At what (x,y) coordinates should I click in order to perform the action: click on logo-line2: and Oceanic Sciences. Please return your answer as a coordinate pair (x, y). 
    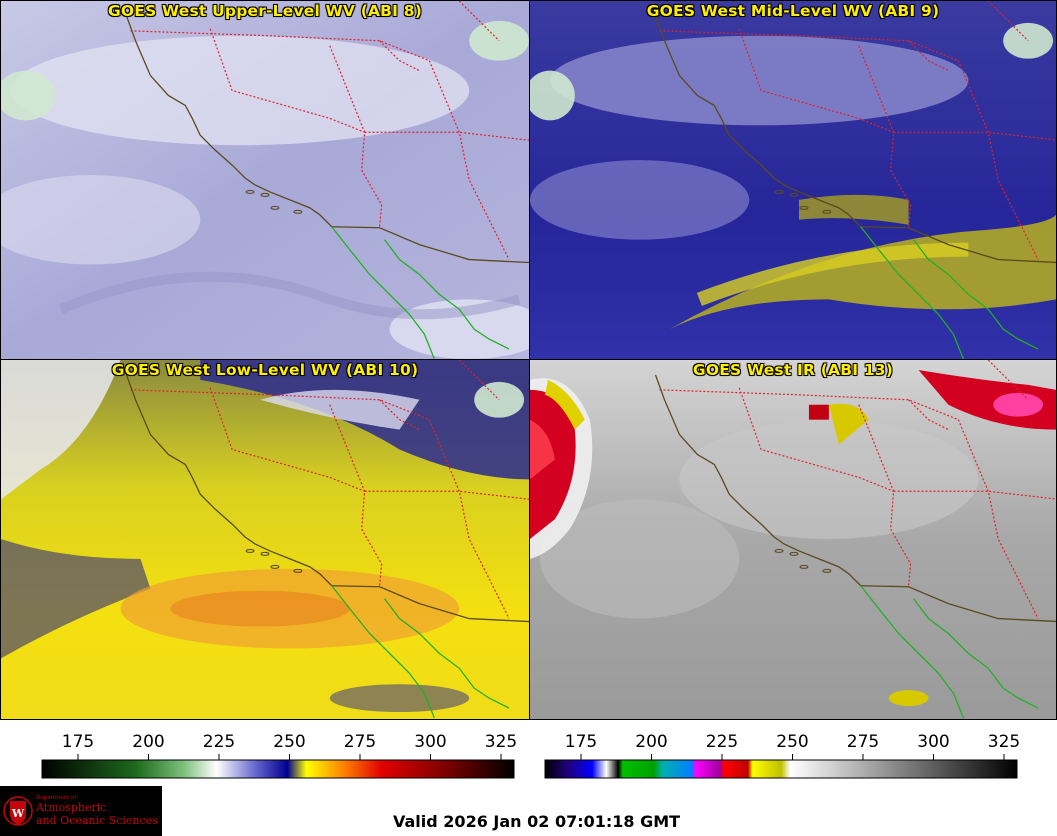
    Looking at the image, I should click on (97, 820).